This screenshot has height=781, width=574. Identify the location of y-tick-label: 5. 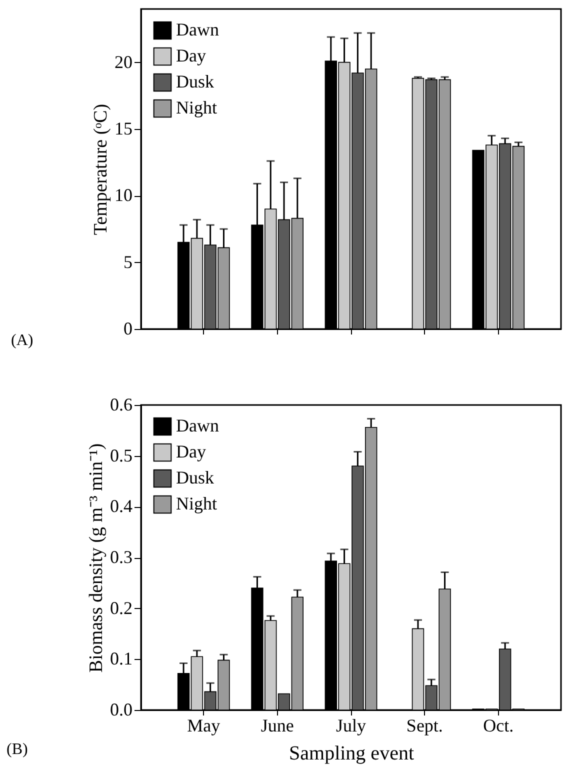
(128, 262).